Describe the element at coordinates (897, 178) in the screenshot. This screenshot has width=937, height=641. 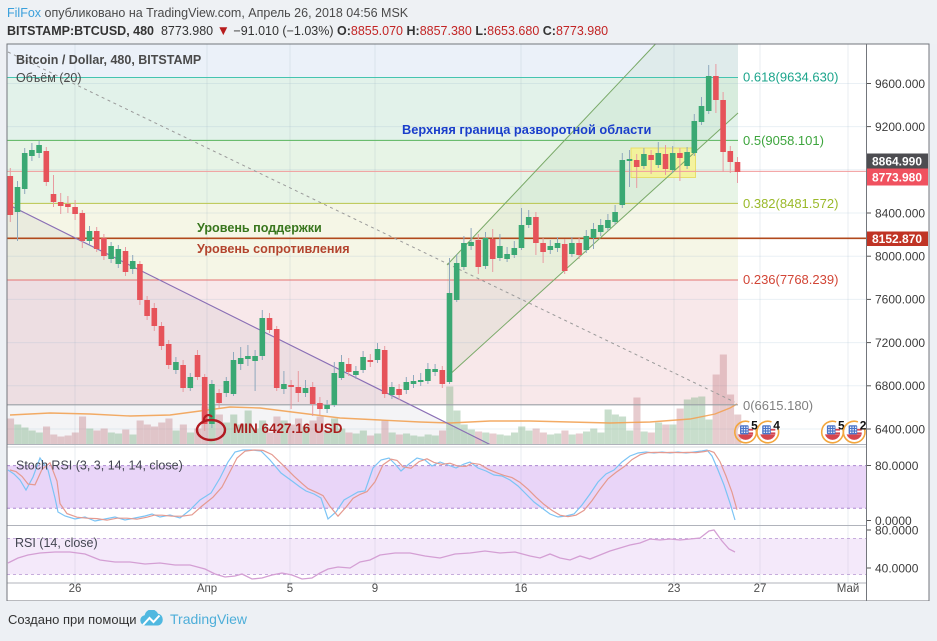
I see `svg-text: 8773.980` at that location.